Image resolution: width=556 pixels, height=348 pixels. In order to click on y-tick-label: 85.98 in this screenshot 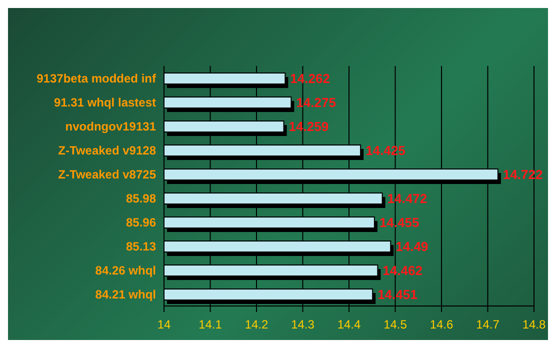, I will do `click(141, 198)`.